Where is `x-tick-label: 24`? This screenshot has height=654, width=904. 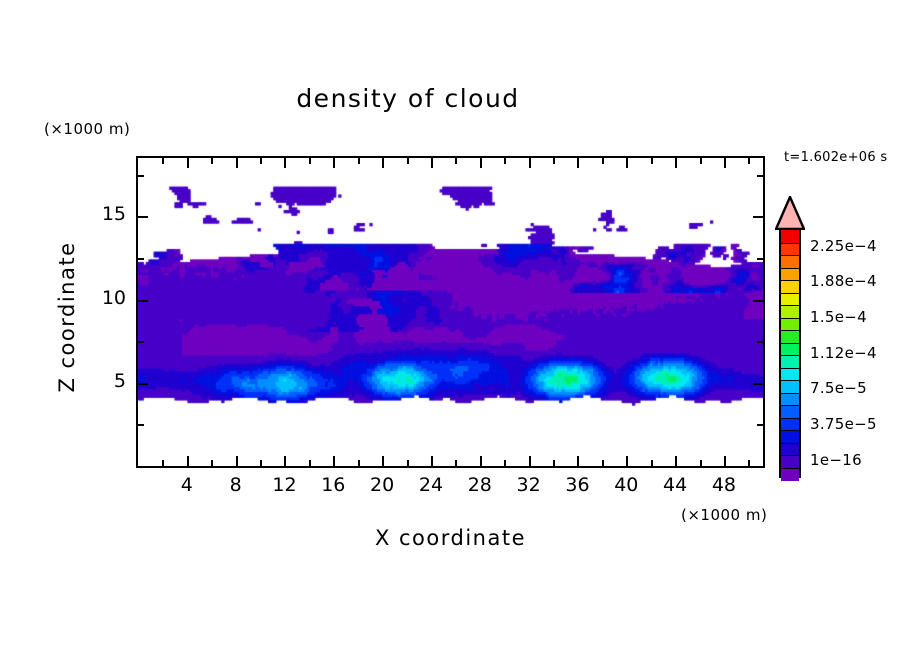
x-tick-label: 24 is located at coordinates (431, 485).